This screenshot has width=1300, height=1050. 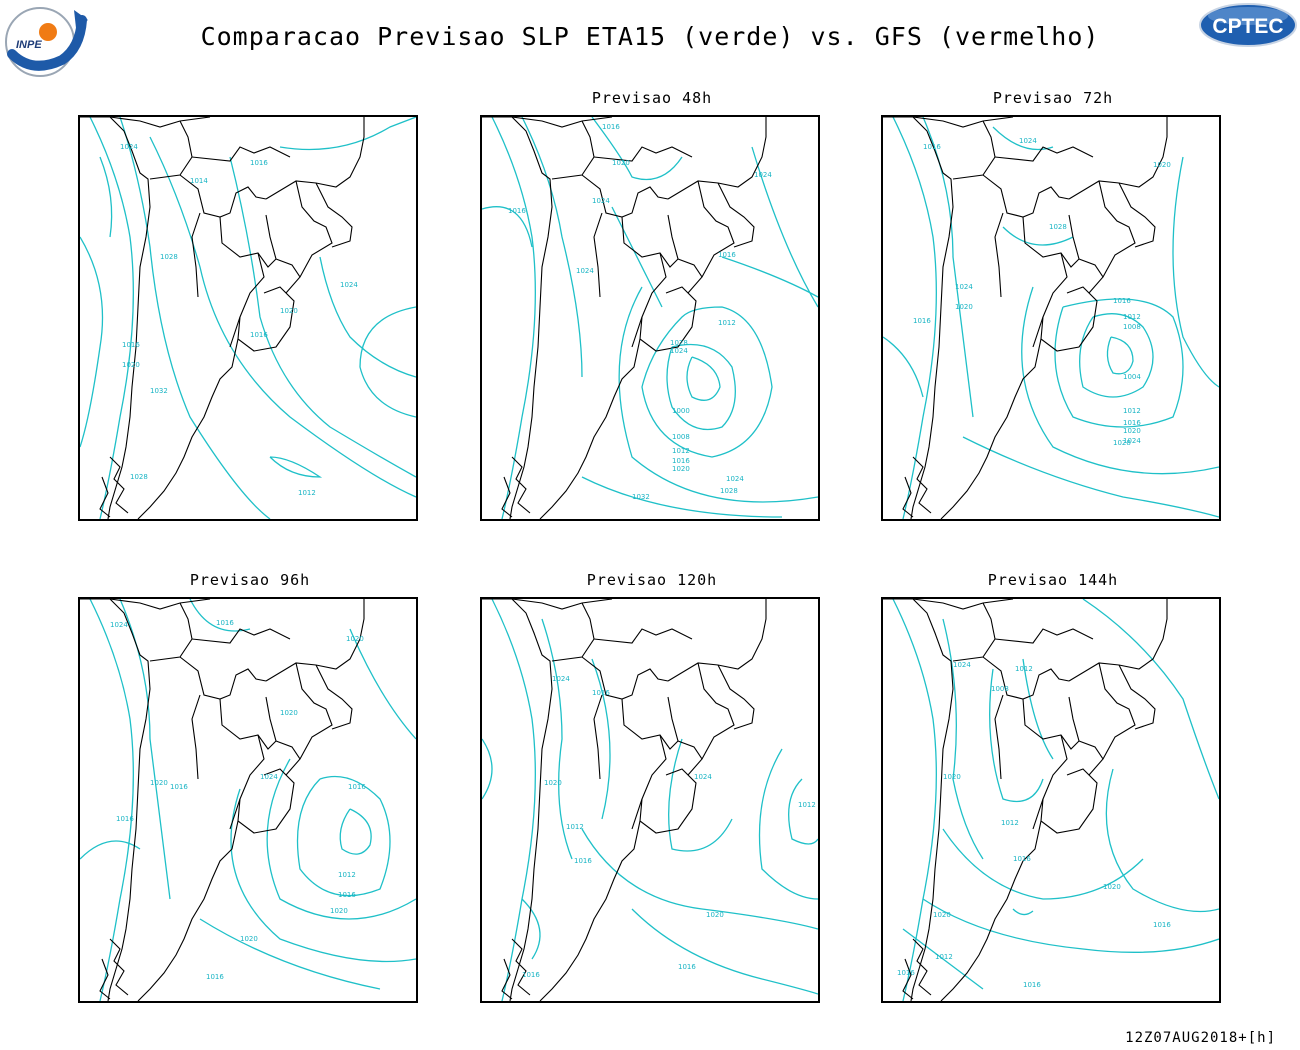 What do you see at coordinates (1053, 98) in the screenshot?
I see `panel-title-72h: Previsao 72h` at bounding box center [1053, 98].